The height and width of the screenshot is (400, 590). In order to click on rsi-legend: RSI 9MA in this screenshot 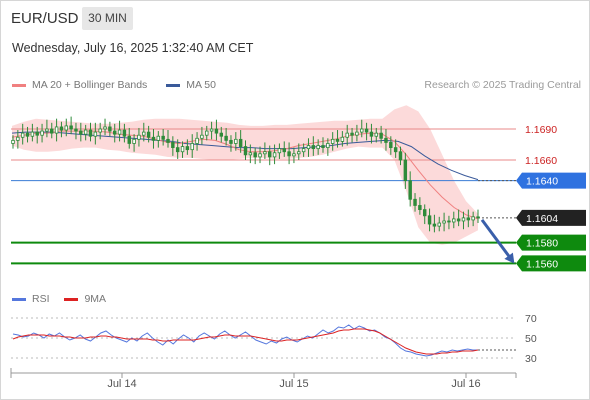, I will do `click(65, 299)`.